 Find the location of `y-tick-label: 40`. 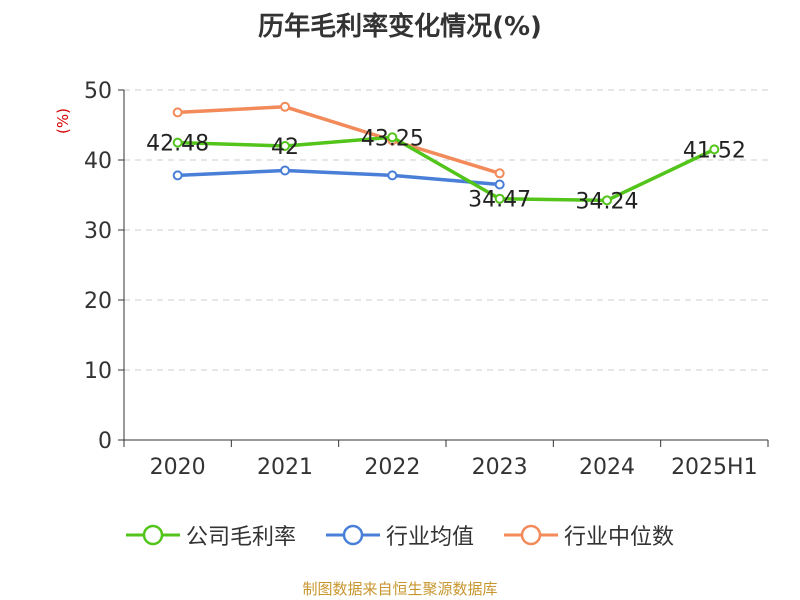

y-tick-label: 40 is located at coordinates (98, 161).